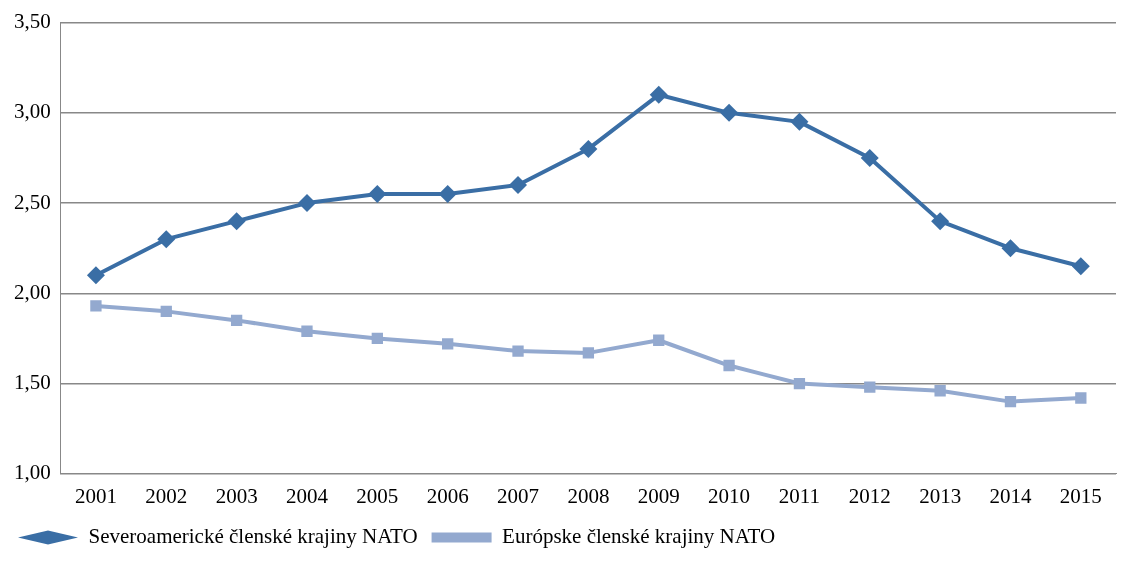  Describe the element at coordinates (518, 495) in the screenshot. I see `x-tick-label: 2007` at that location.